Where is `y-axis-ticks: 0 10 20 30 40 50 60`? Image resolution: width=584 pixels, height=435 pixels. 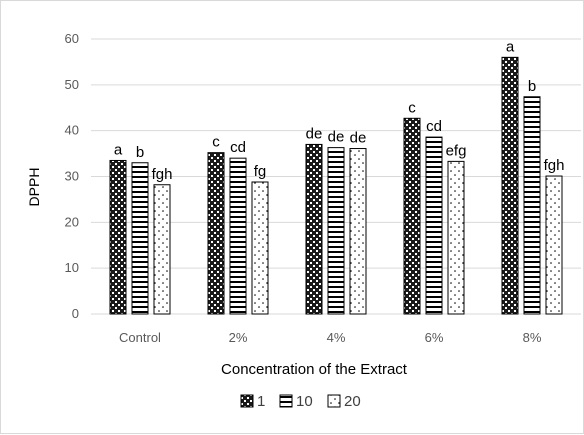 y-axis-ticks: 0 10 20 30 40 50 60 is located at coordinates (72, 176).